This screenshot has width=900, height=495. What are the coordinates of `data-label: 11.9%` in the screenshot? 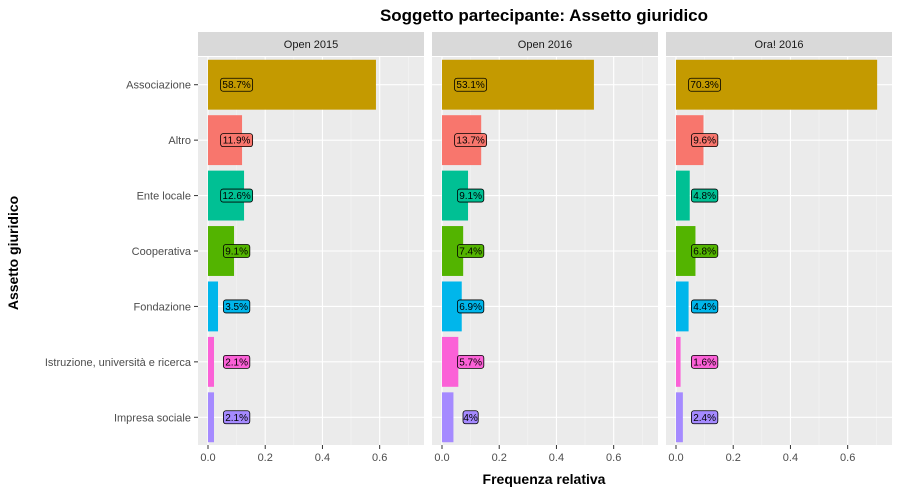 It's located at (237, 141).